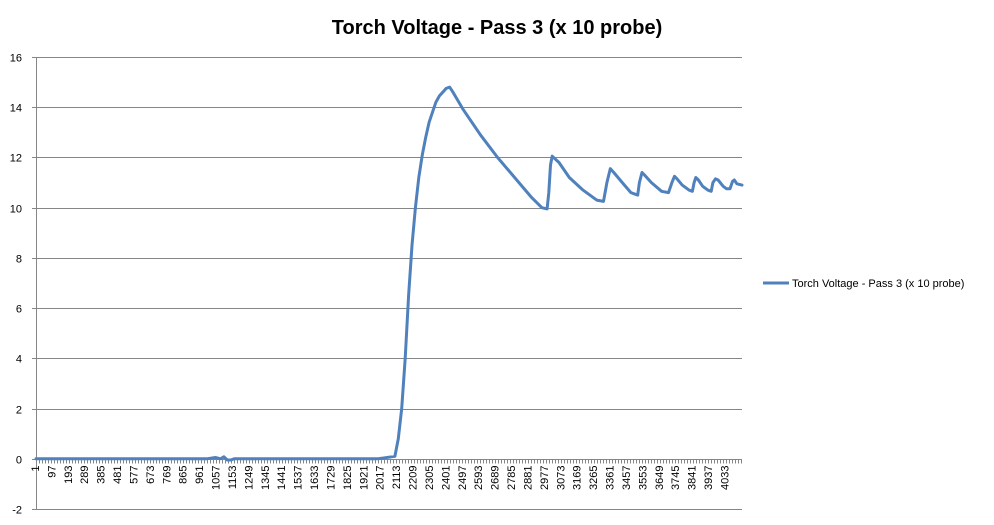  What do you see at coordinates (578, 478) in the screenshot?
I see `x-tick-label: 3169` at bounding box center [578, 478].